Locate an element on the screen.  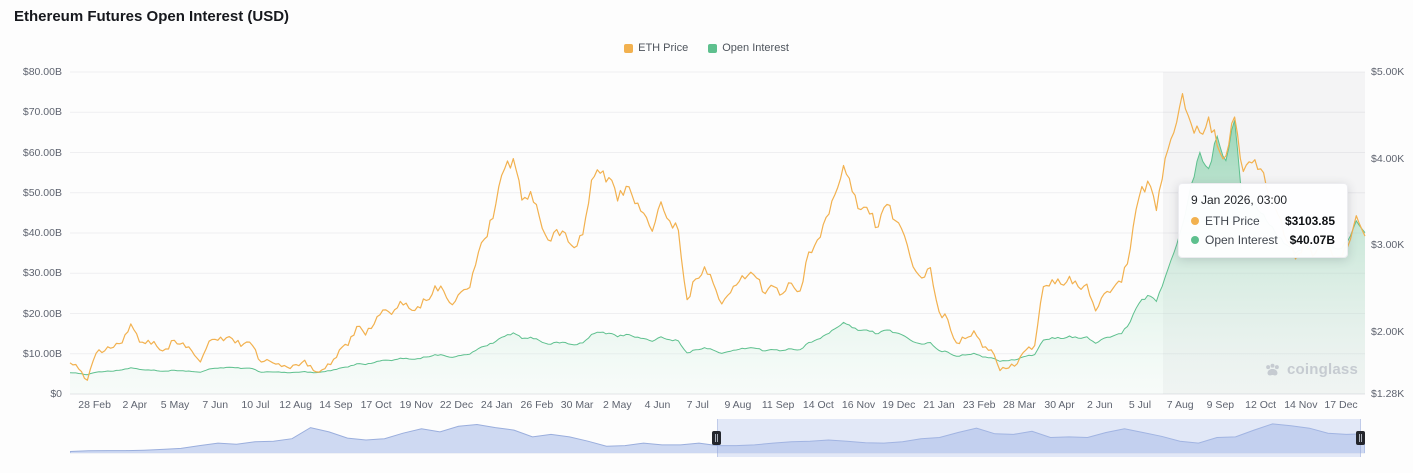
tooltip-series-label: ETH Price is located at coordinates (1232, 221).